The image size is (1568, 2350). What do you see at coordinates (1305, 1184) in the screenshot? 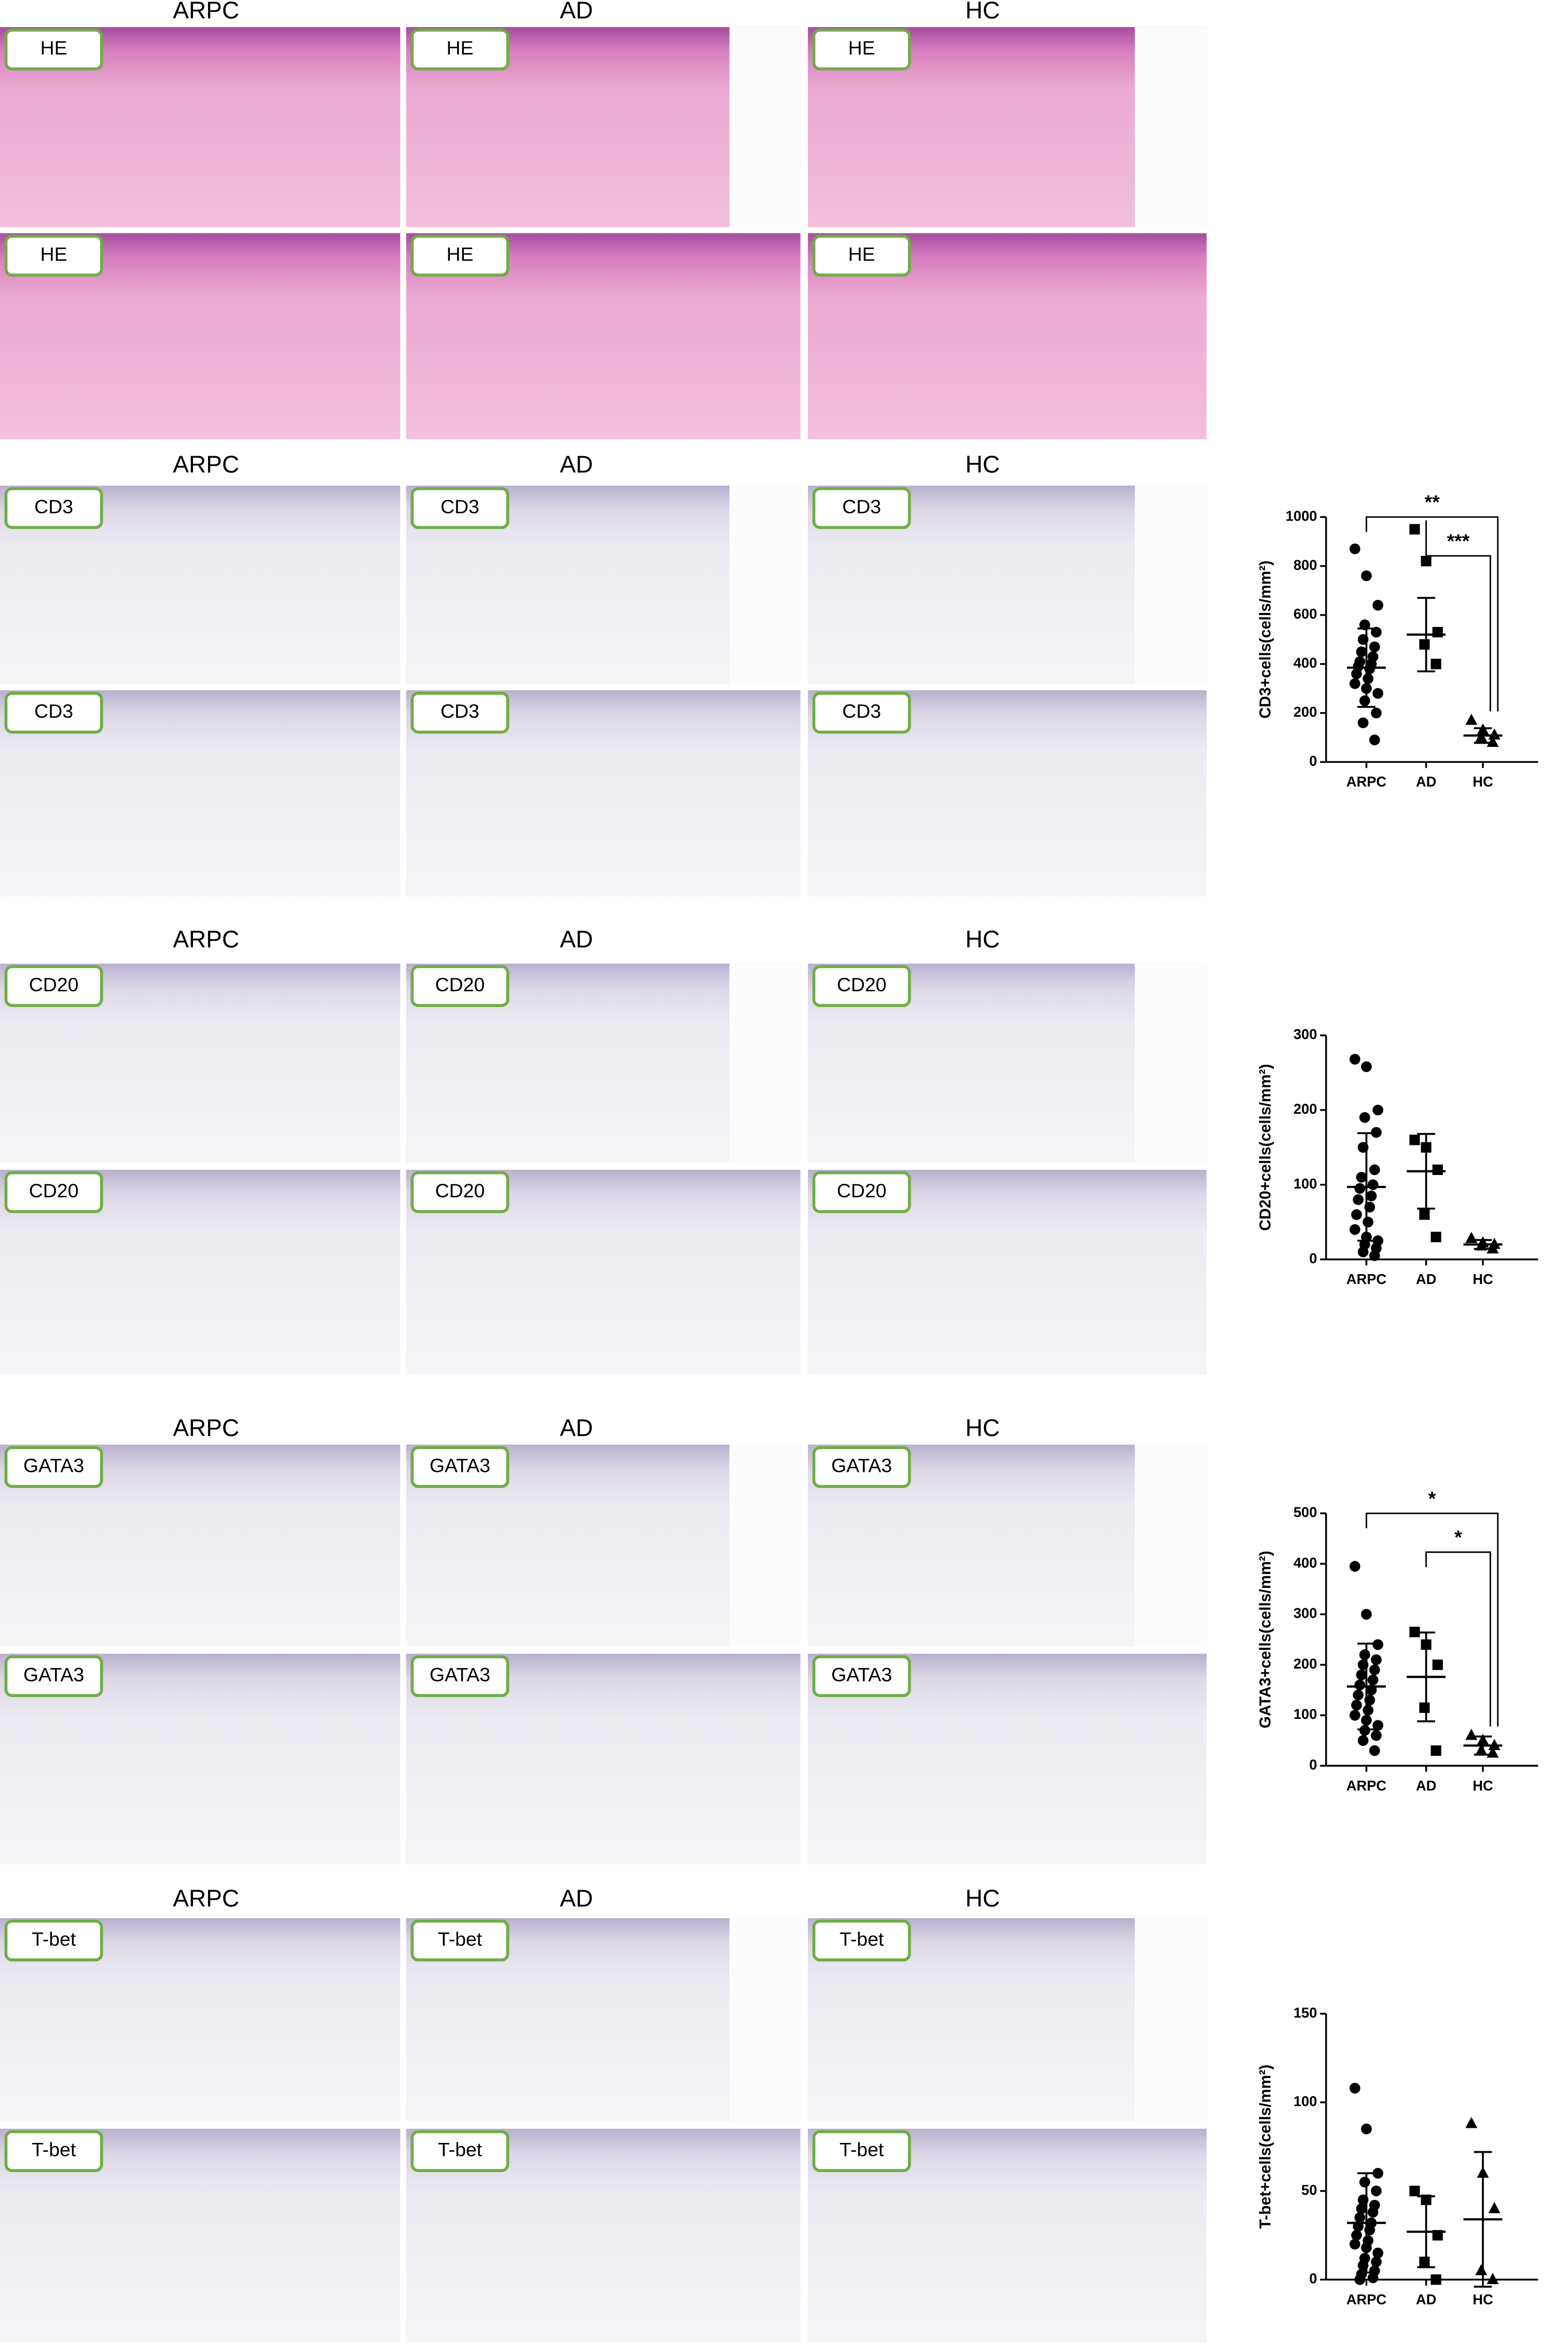
I see `y-tick-label: 100` at bounding box center [1305, 1184].